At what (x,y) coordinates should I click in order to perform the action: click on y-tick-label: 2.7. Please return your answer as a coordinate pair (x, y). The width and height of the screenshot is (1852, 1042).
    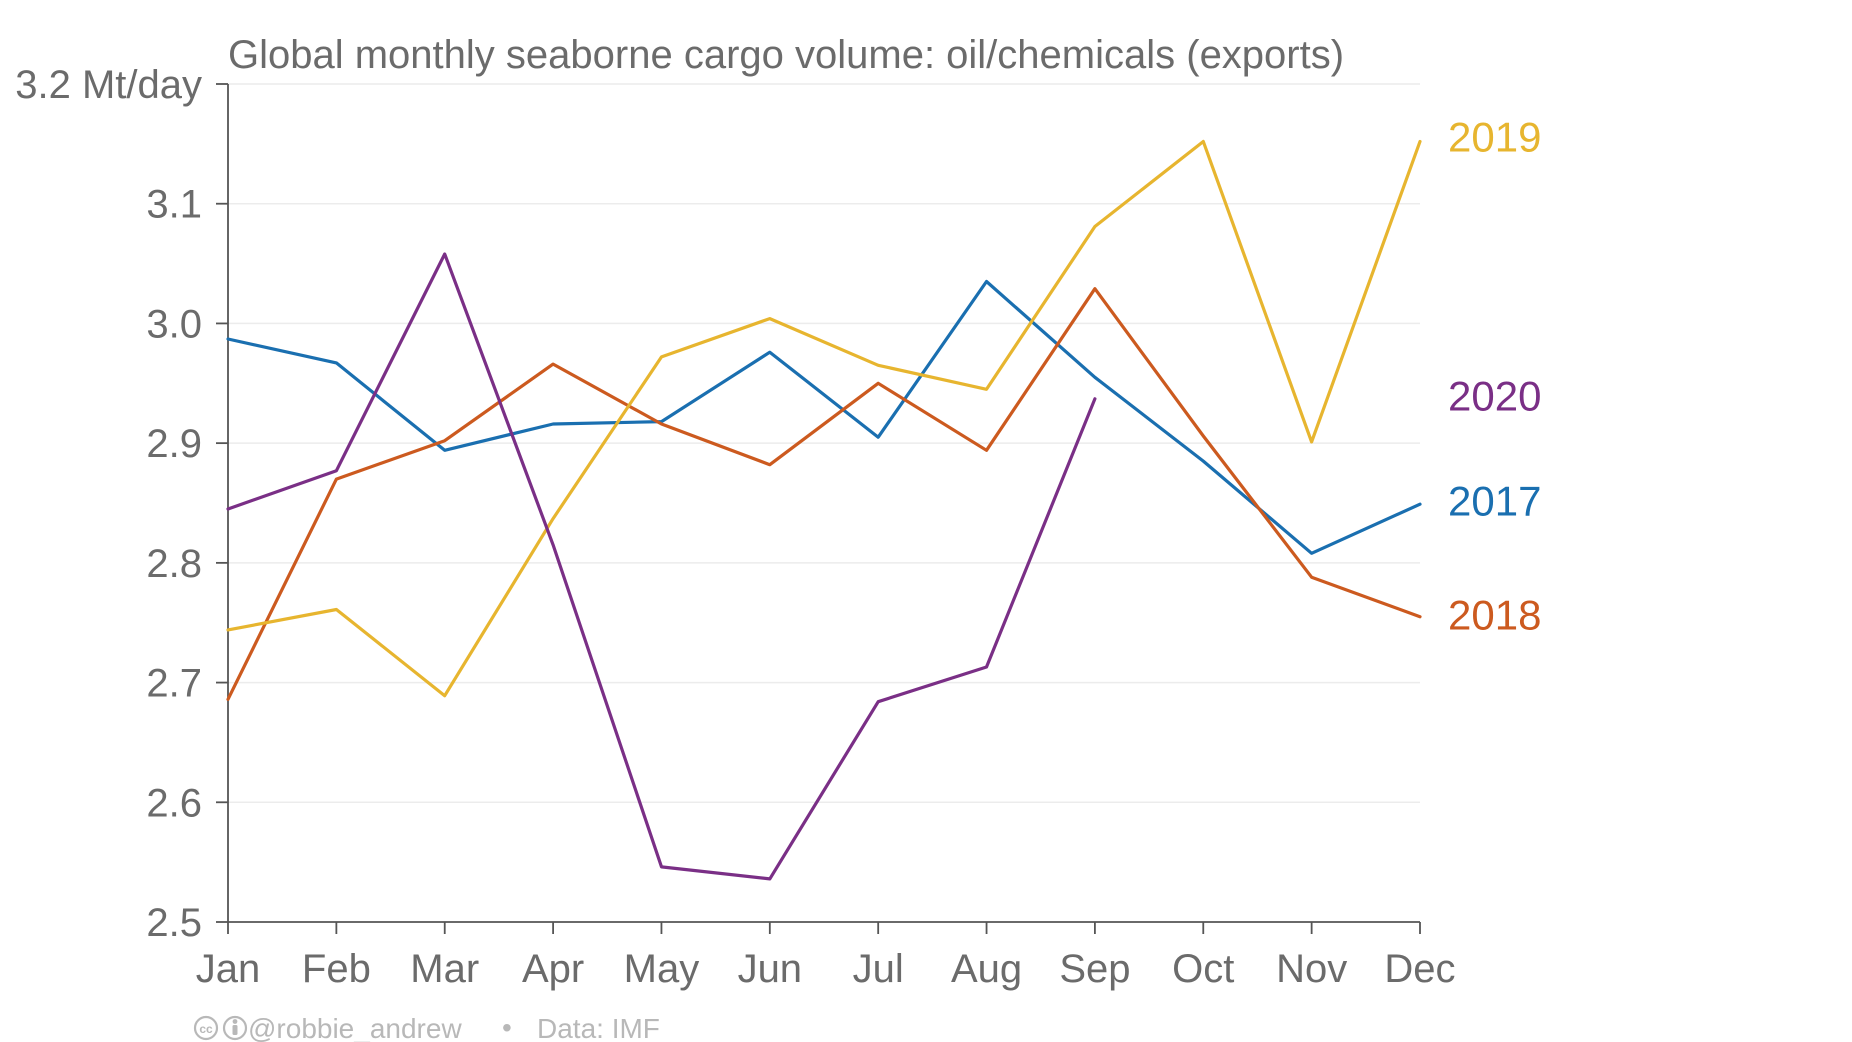
    Looking at the image, I should click on (174, 684).